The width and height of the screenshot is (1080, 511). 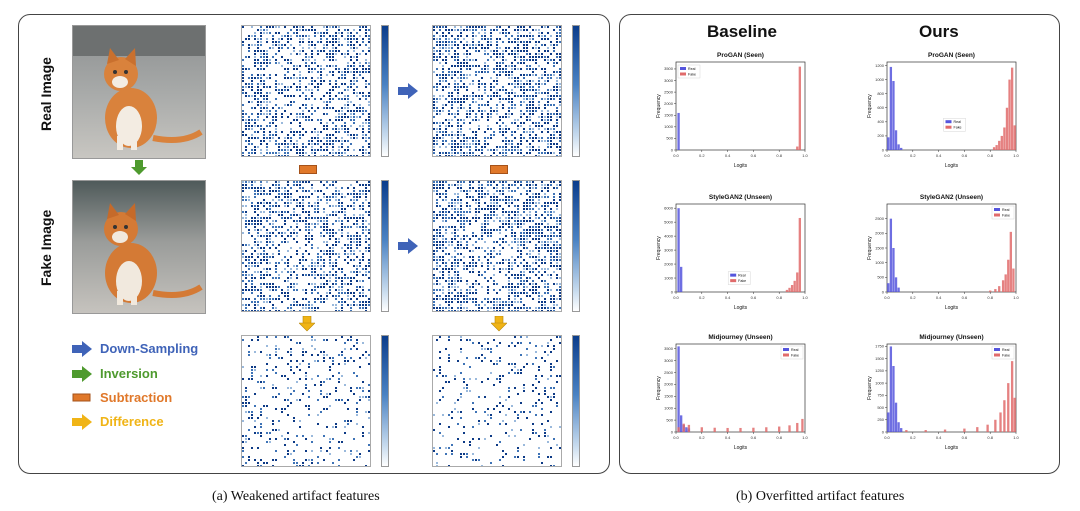 I want to click on y-tick-label: 4000, so click(x=669, y=235).